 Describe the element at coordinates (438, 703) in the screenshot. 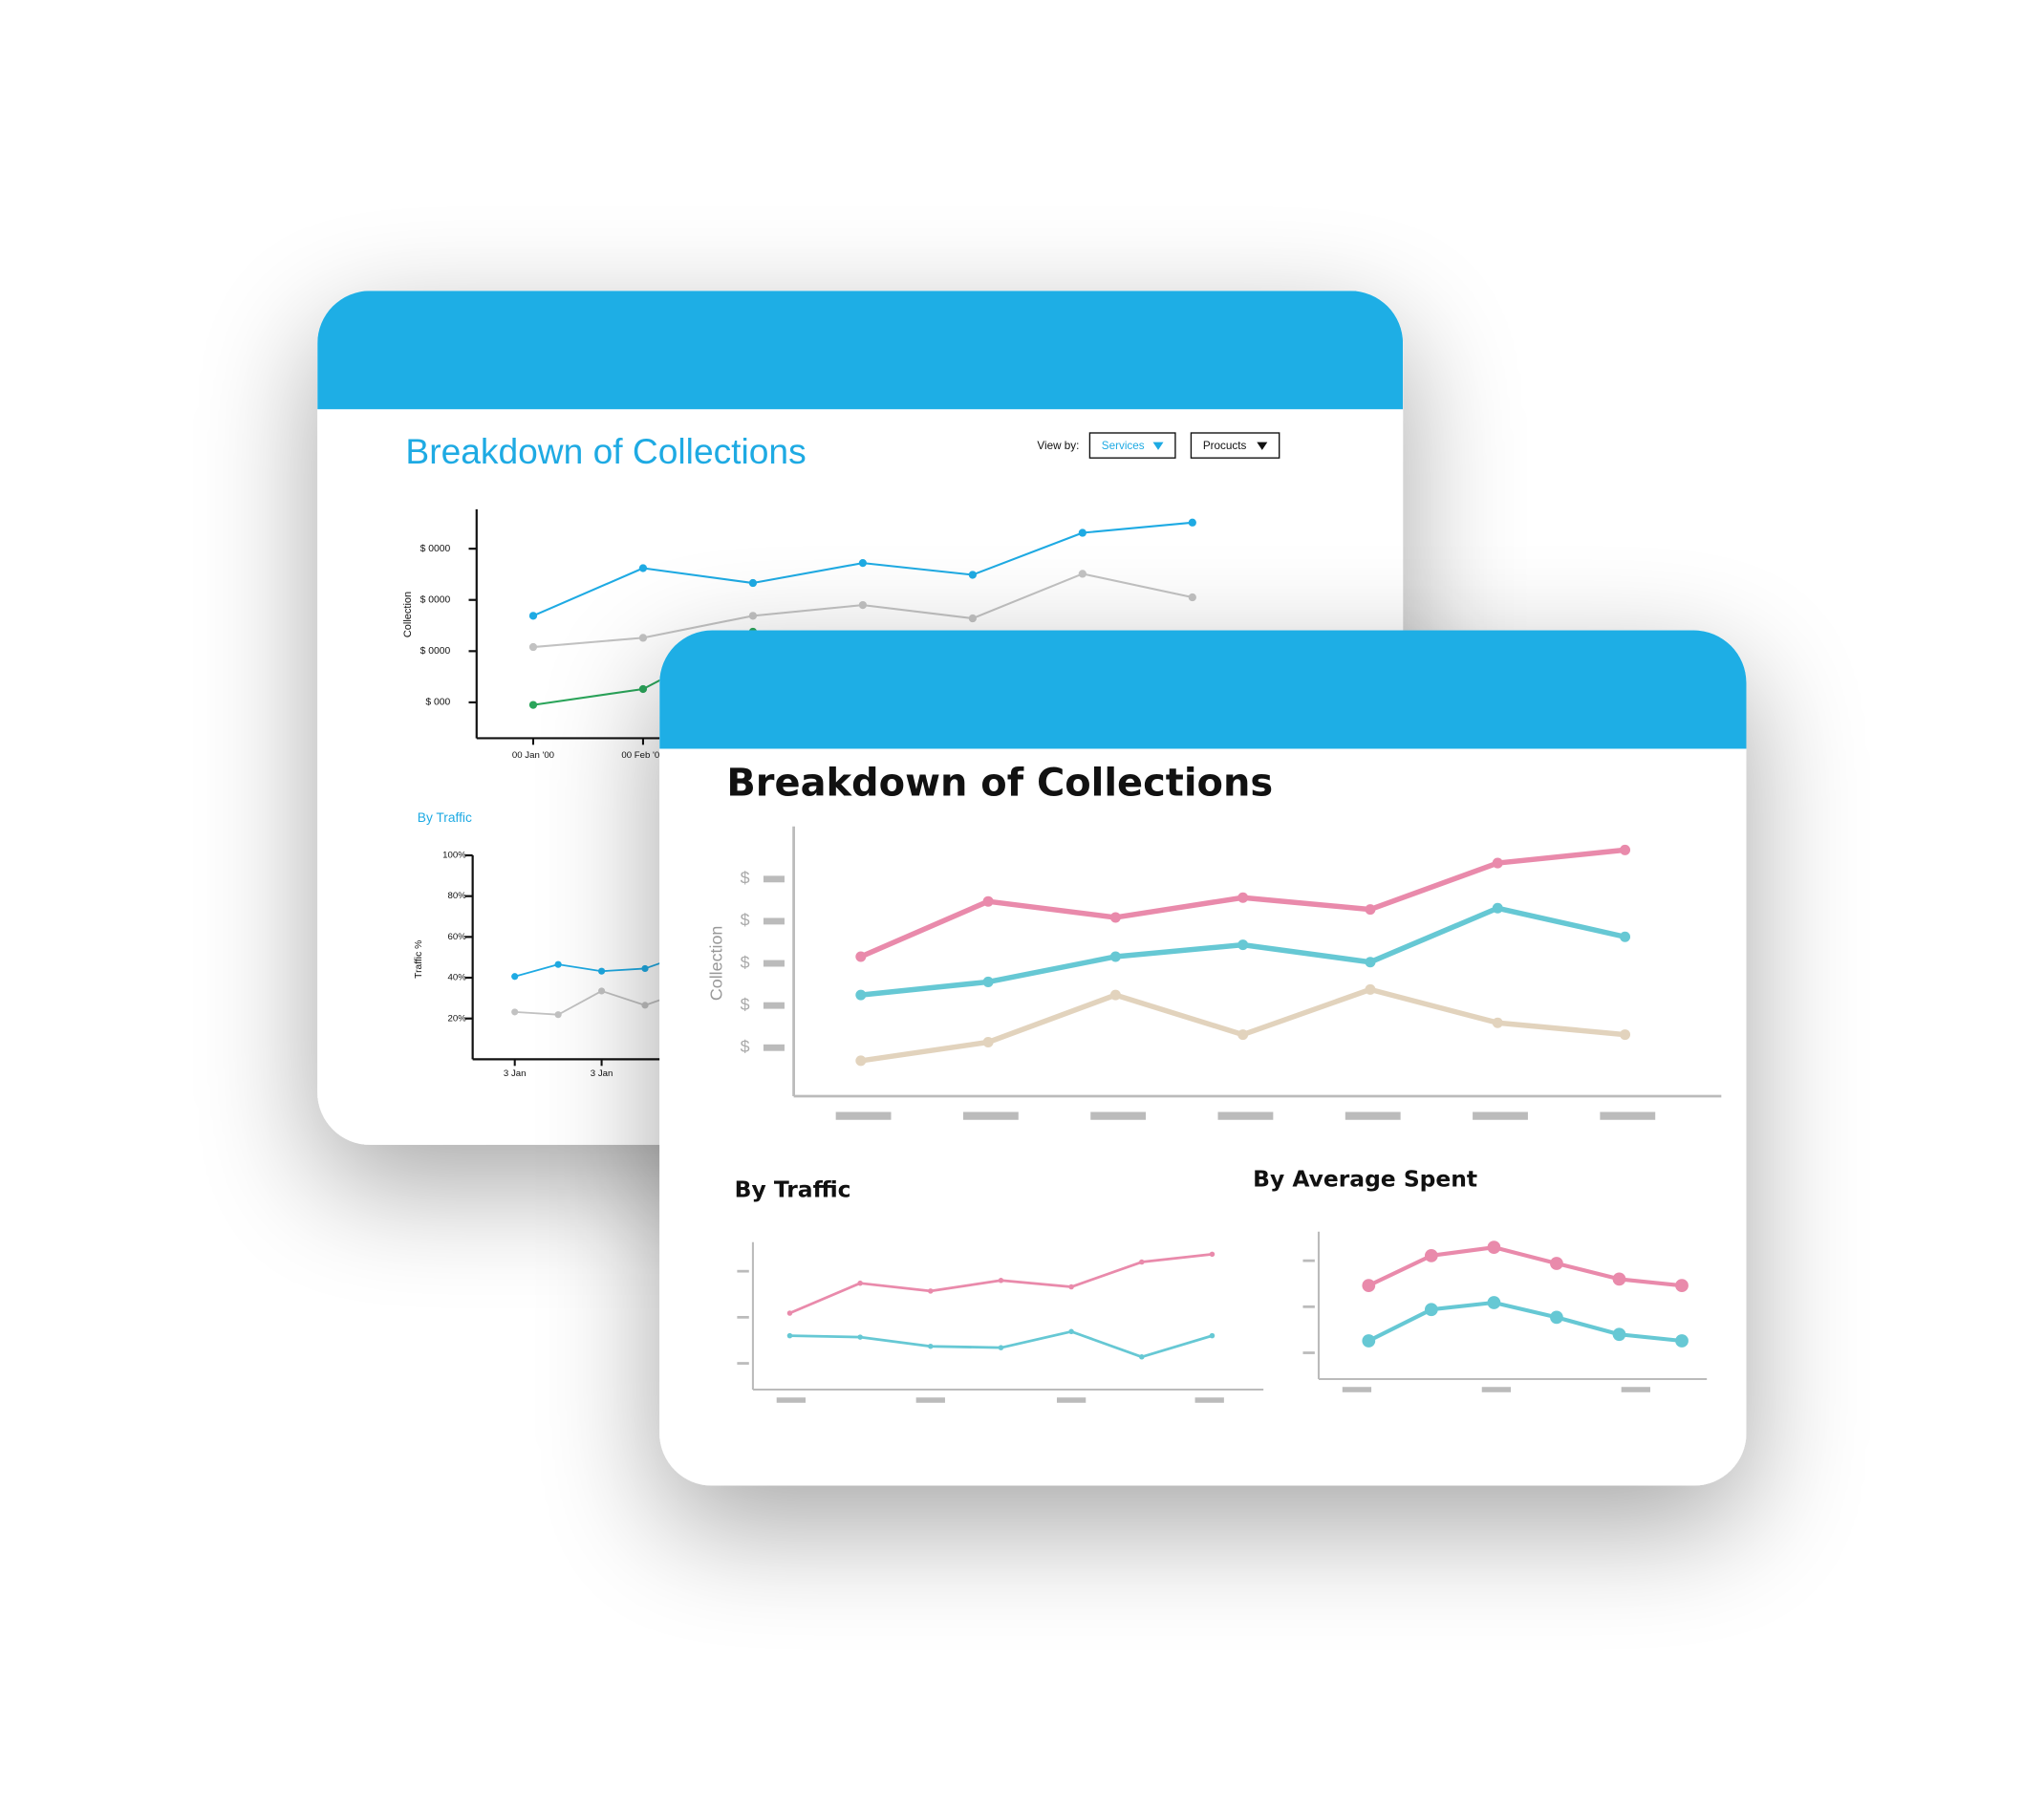

I see `y-tick-label: $ 000` at that location.